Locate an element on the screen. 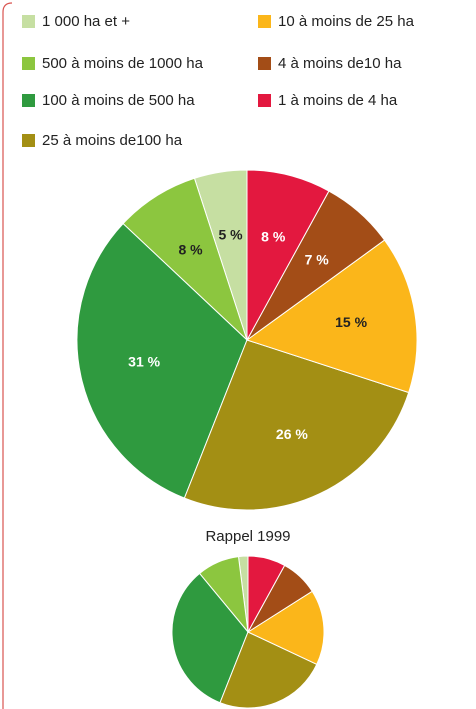 Image resolution: width=476 pixels, height=709 pixels. chart-title: Rappel 1999 is located at coordinates (247, 536).